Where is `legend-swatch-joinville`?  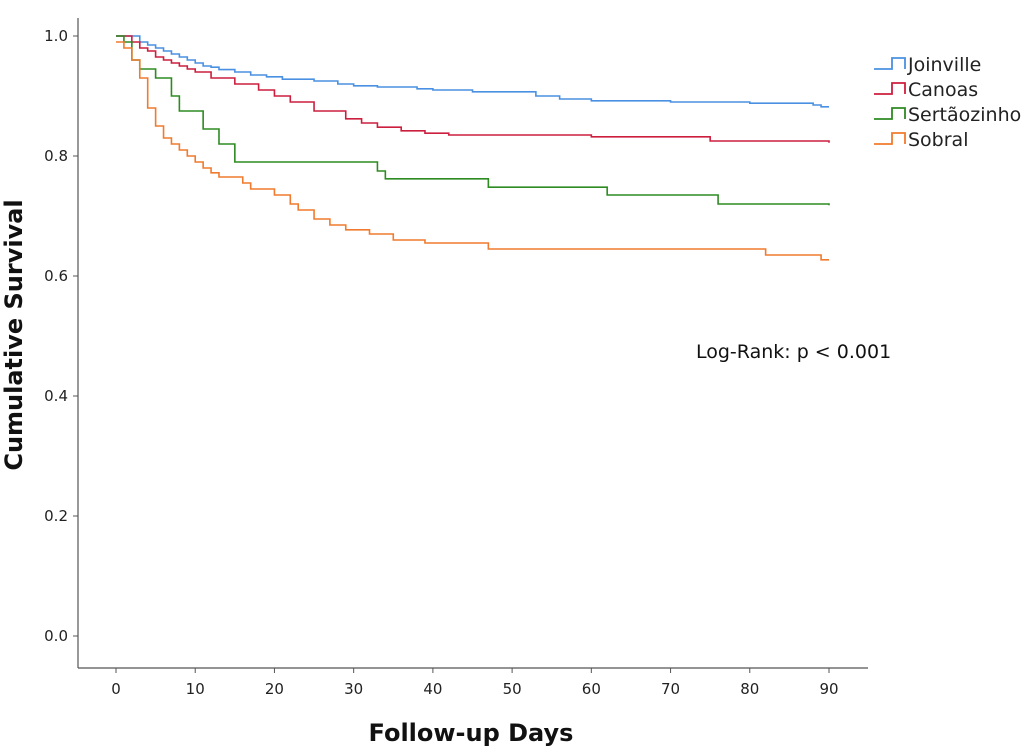
legend-swatch-joinville is located at coordinates (890, 63).